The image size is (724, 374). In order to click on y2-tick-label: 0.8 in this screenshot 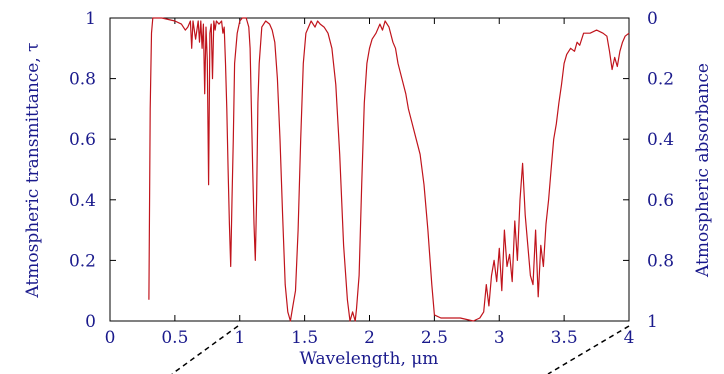, I will do `click(660, 261)`.